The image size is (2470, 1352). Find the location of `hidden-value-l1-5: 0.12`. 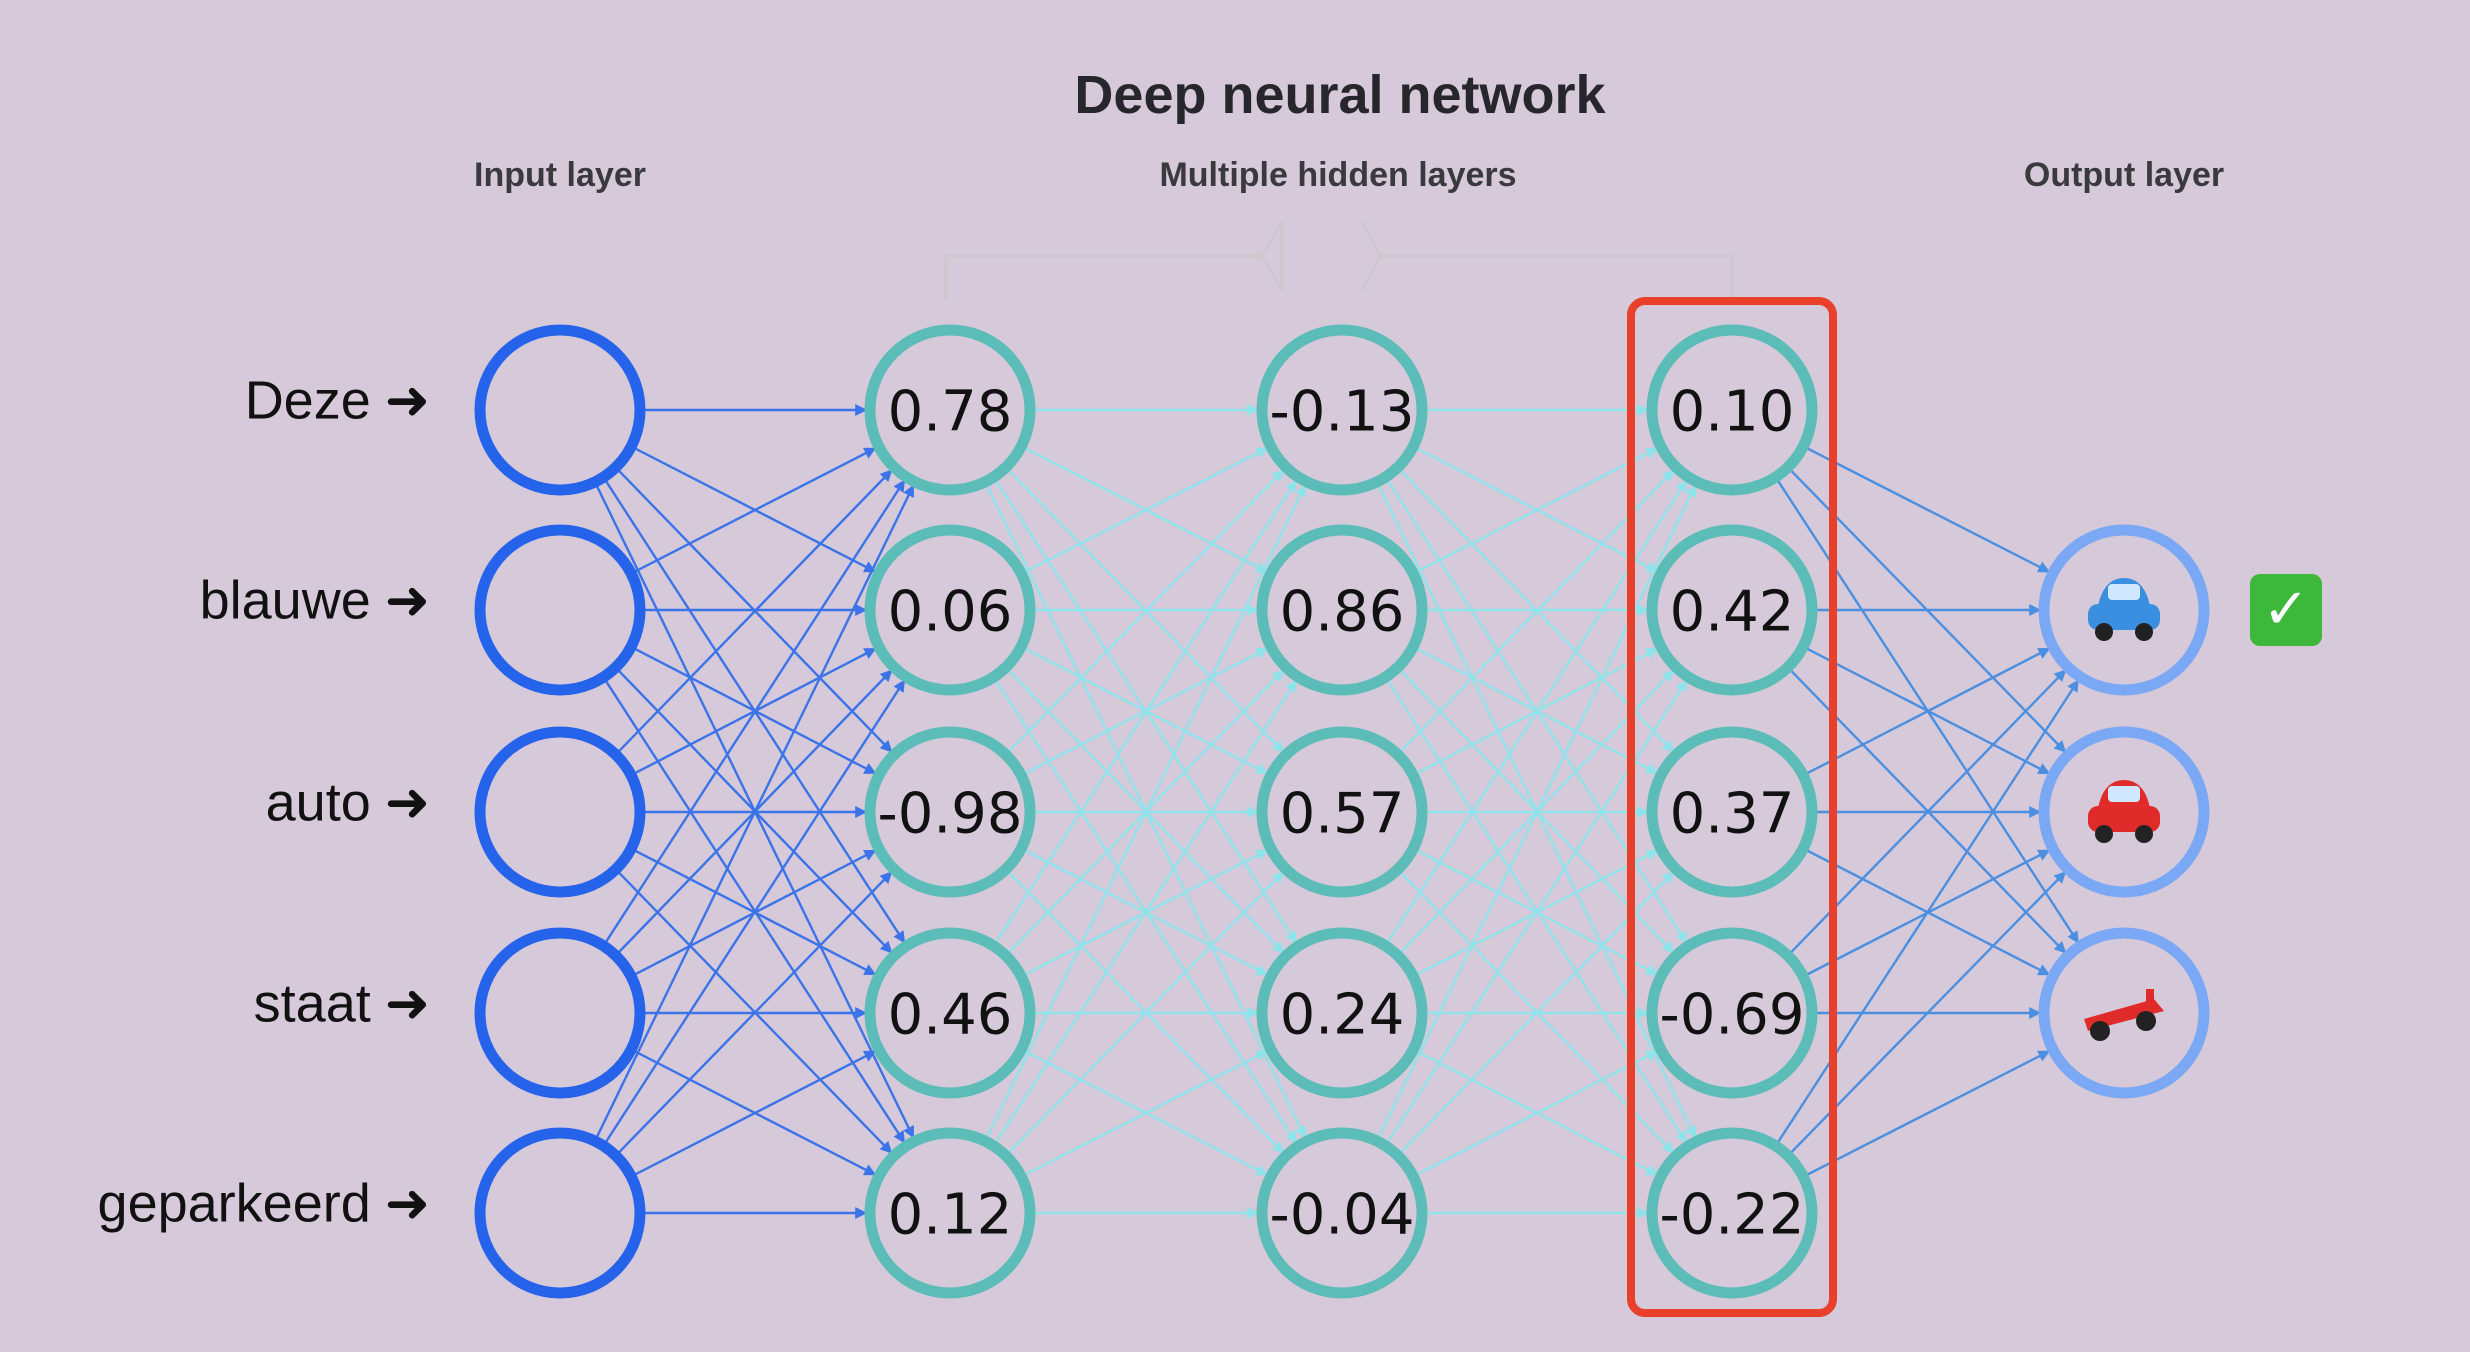

hidden-value-l1-5: 0.12 is located at coordinates (950, 1215).